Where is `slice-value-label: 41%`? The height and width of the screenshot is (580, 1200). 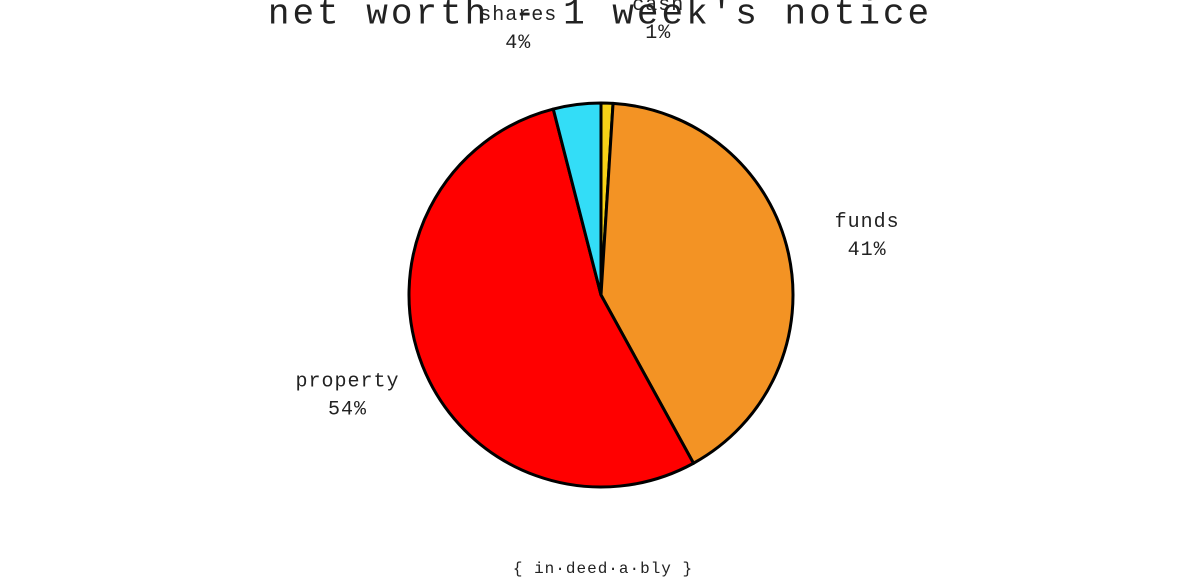 slice-value-label: 41% is located at coordinates (867, 250).